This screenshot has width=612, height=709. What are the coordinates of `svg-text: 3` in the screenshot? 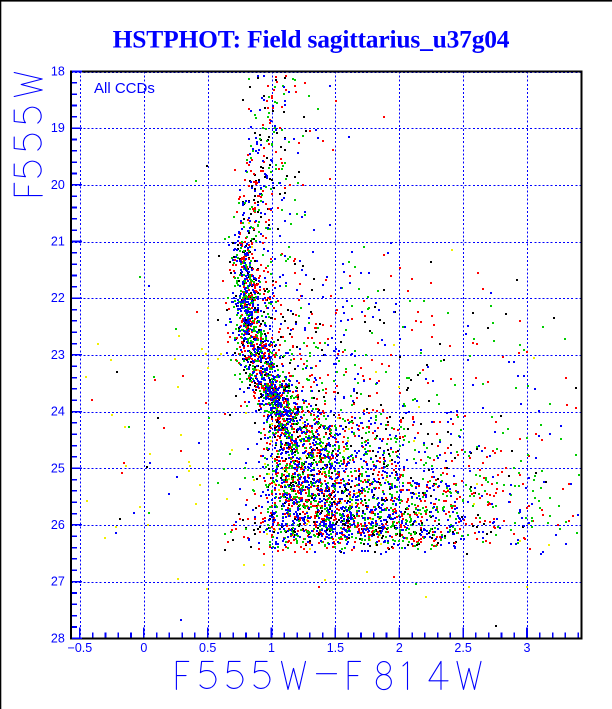 It's located at (527, 648).